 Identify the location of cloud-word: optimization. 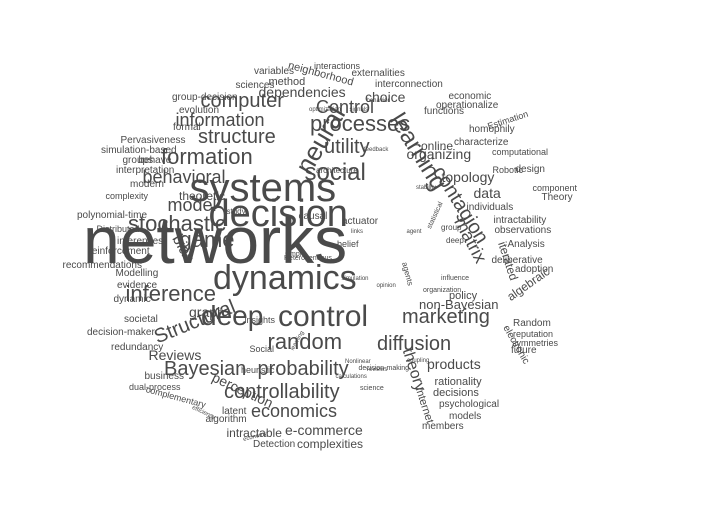
(325, 110).